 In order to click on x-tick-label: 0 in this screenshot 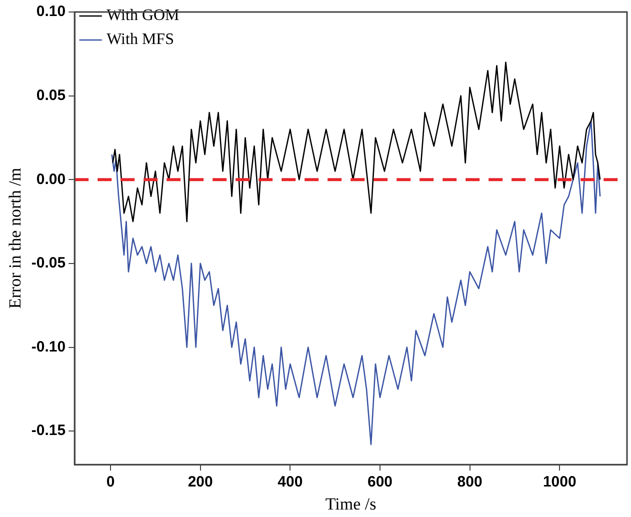, I will do `click(110, 482)`.